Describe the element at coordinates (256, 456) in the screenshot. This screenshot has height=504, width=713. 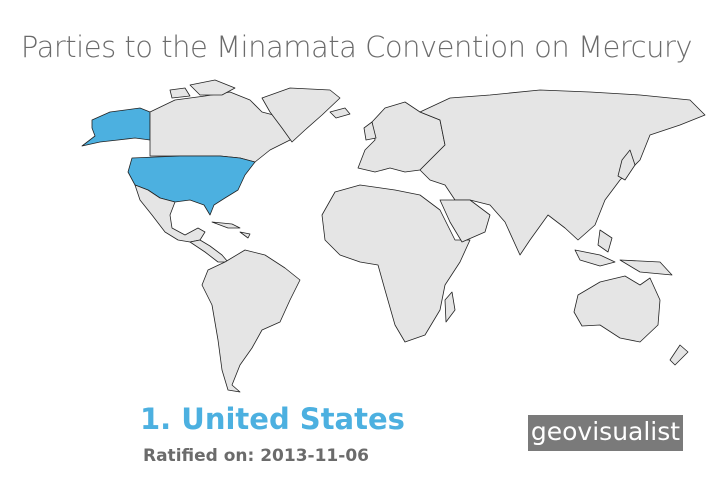
I see `ratified-date: Ratified on: 2013-11-06` at that location.